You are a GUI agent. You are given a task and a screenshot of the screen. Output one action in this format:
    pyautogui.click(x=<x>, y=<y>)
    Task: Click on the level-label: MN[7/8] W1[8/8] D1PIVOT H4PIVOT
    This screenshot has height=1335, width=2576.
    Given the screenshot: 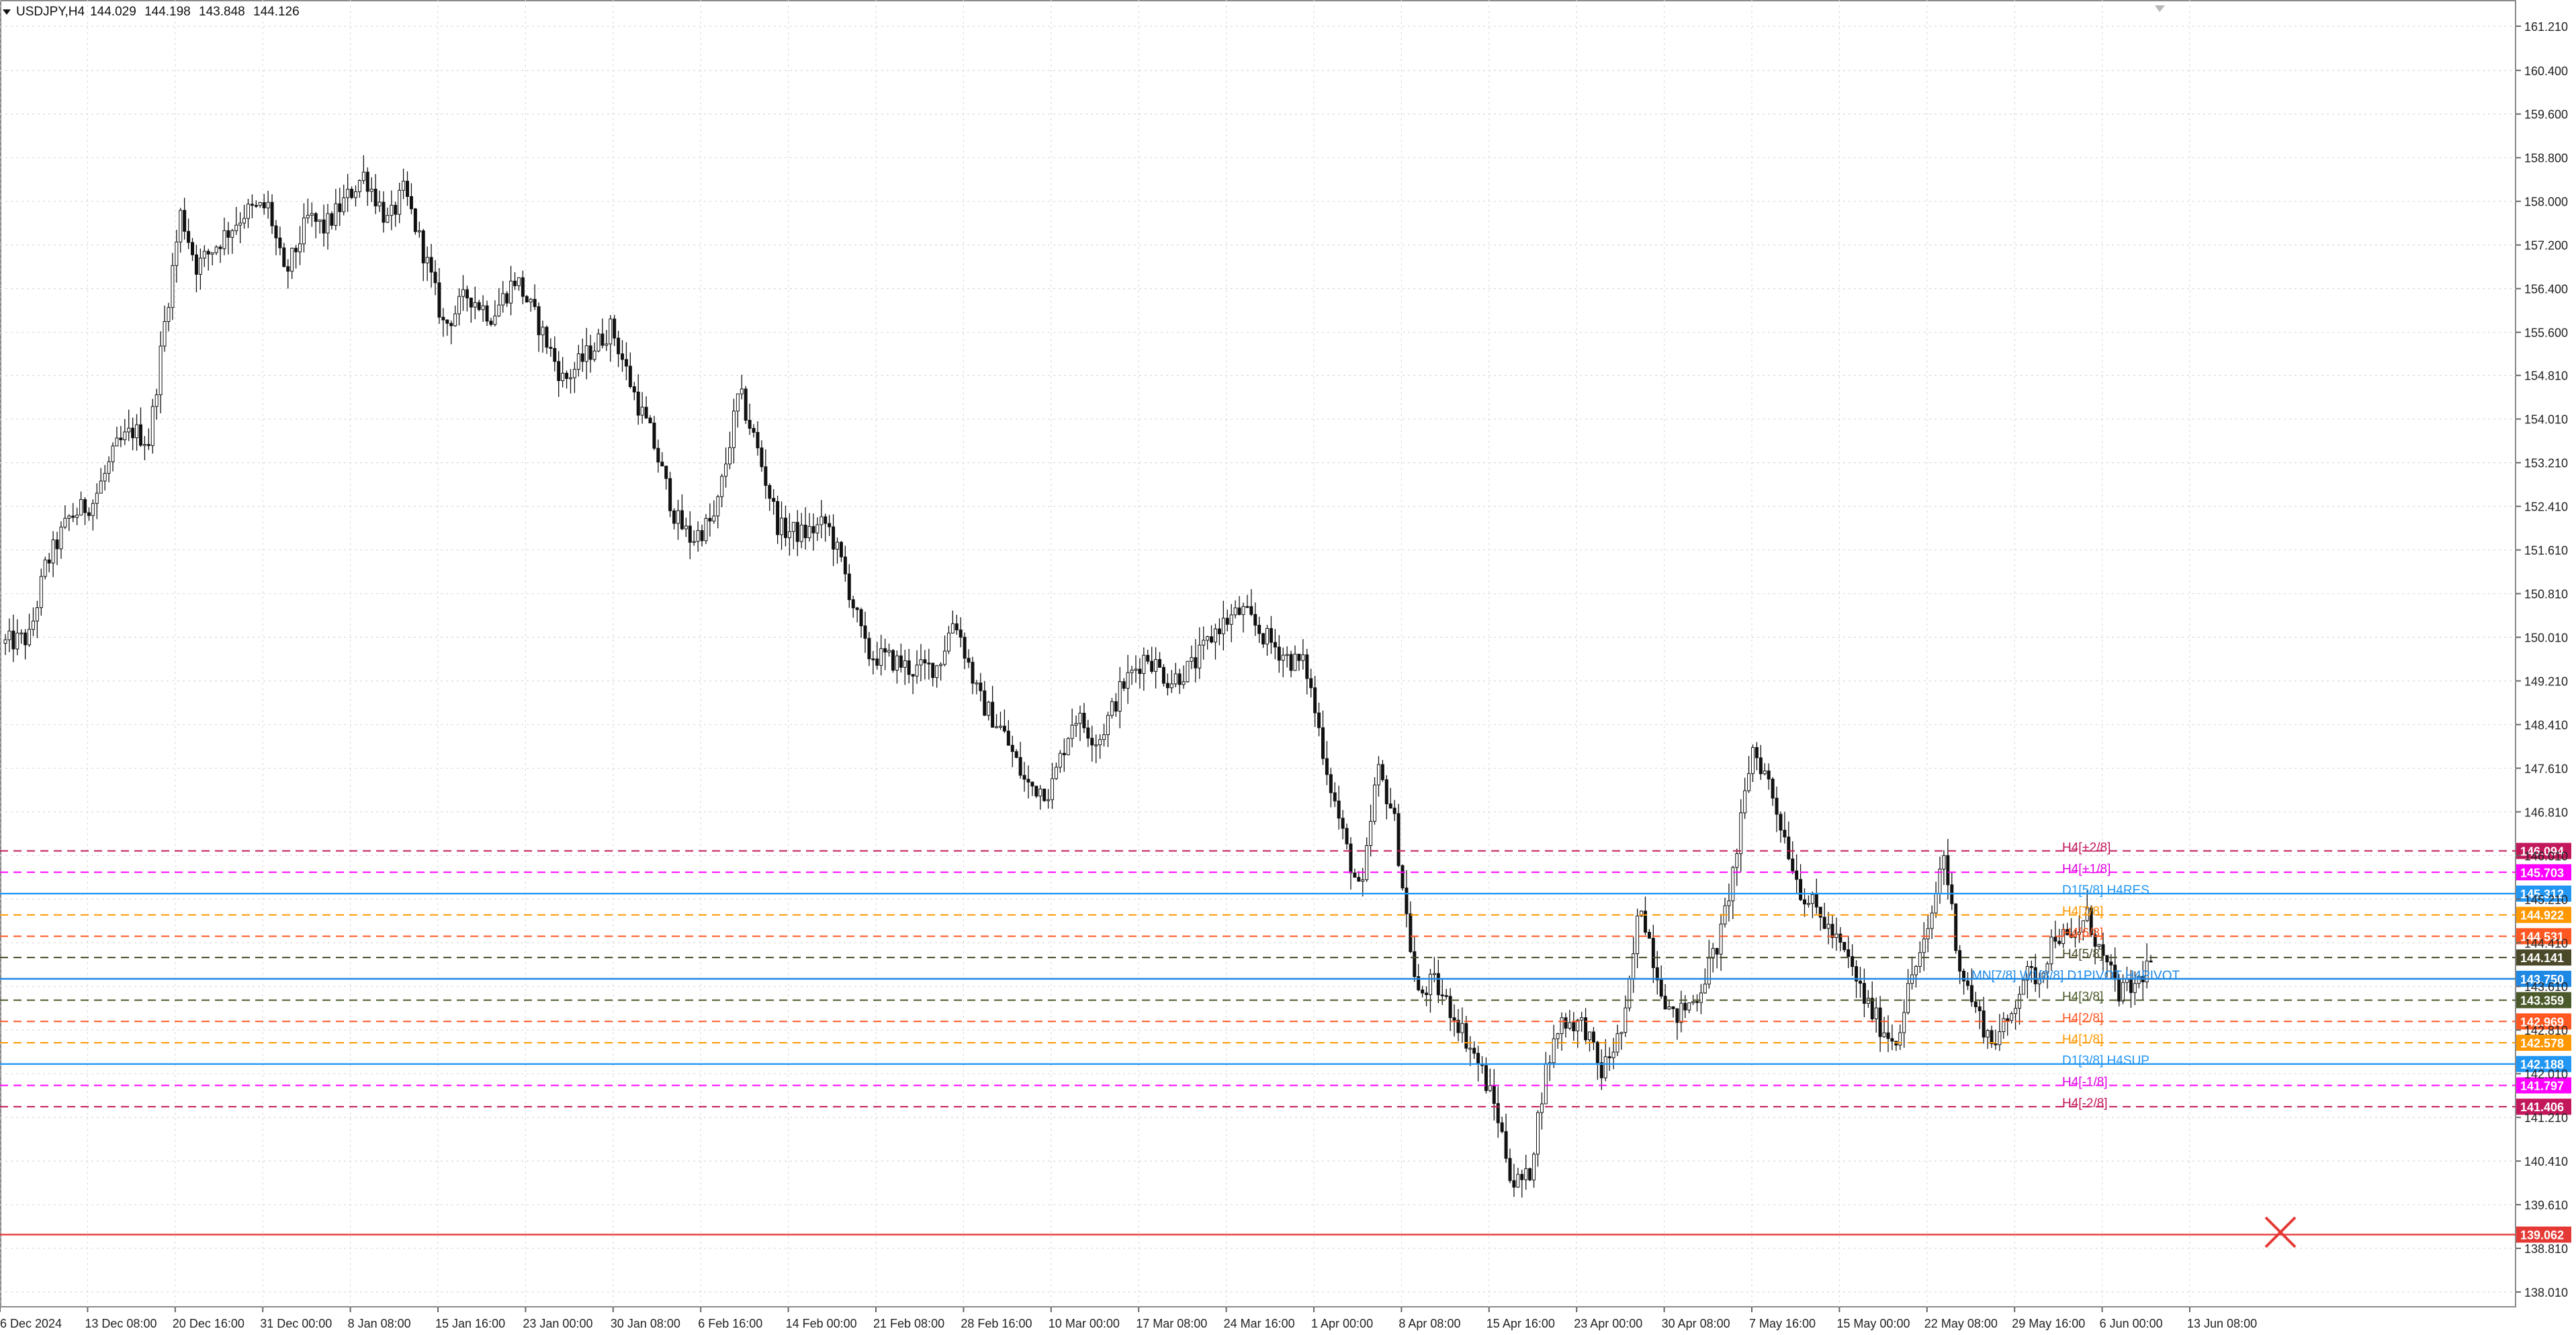 What is the action you would take?
    pyautogui.click(x=2076, y=976)
    